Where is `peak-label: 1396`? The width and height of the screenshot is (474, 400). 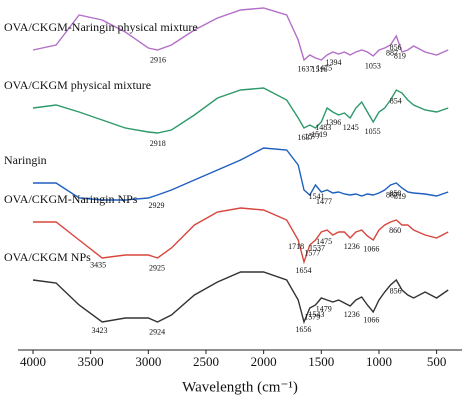
peak-label: 1396 is located at coordinates (333, 122).